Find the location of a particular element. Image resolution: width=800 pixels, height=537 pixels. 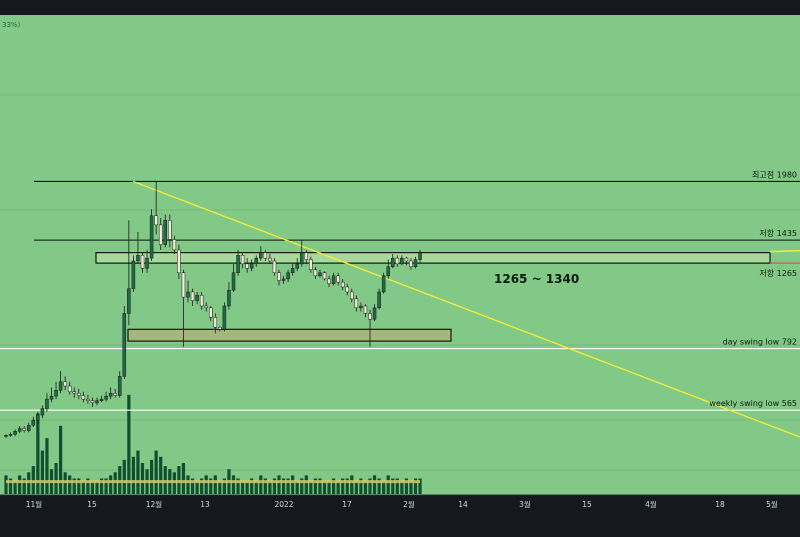

x-tick-label: 14 is located at coordinates (463, 504).